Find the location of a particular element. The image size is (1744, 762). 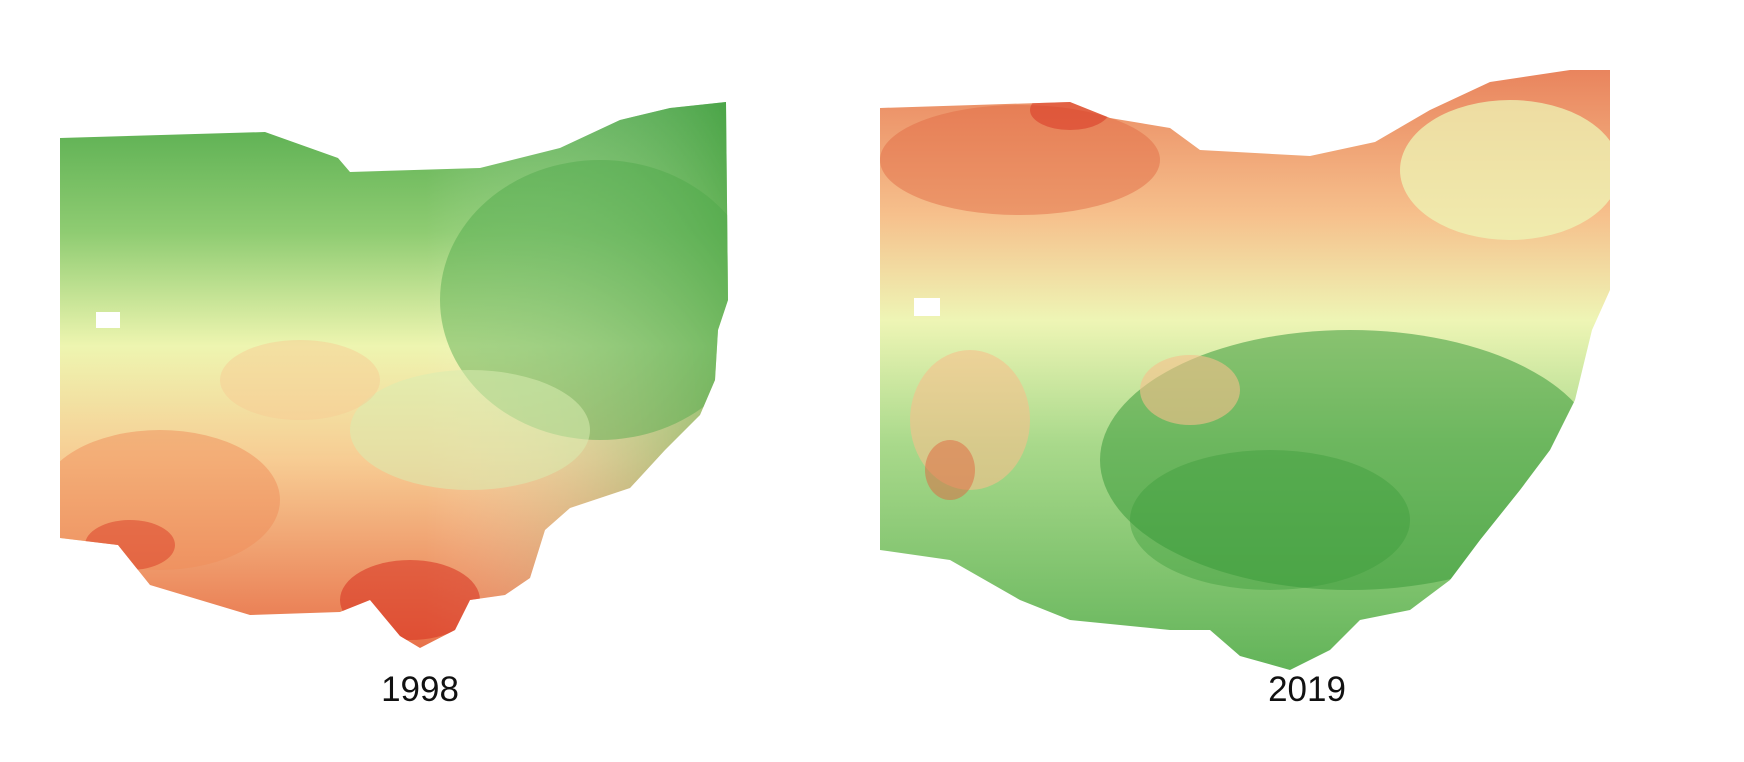

map-year-label: 1998 is located at coordinates (420, 689).